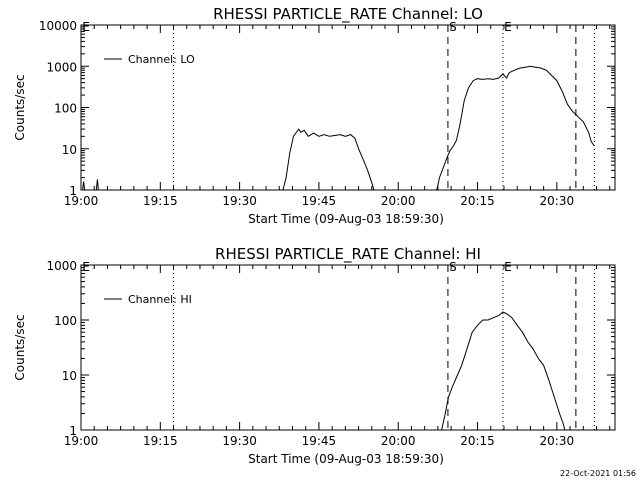  What do you see at coordinates (160, 299) in the screenshot?
I see `legend-label: Channel: HI` at bounding box center [160, 299].